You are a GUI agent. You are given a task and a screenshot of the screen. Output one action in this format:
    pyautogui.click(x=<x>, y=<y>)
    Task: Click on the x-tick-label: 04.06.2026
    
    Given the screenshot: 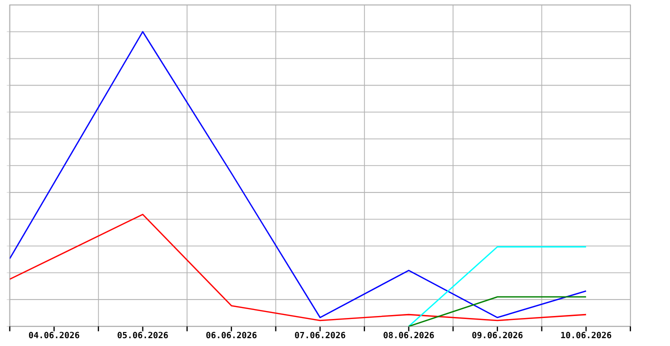 What is the action you would take?
    pyautogui.click(x=54, y=335)
    